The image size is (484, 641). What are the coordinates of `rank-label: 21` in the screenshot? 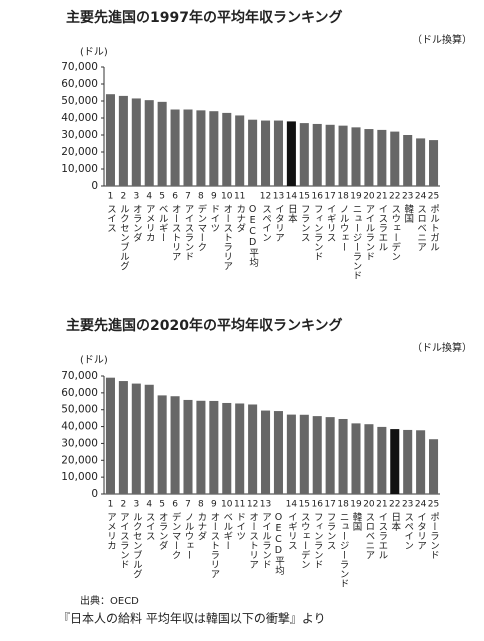 It's located at (381, 197).